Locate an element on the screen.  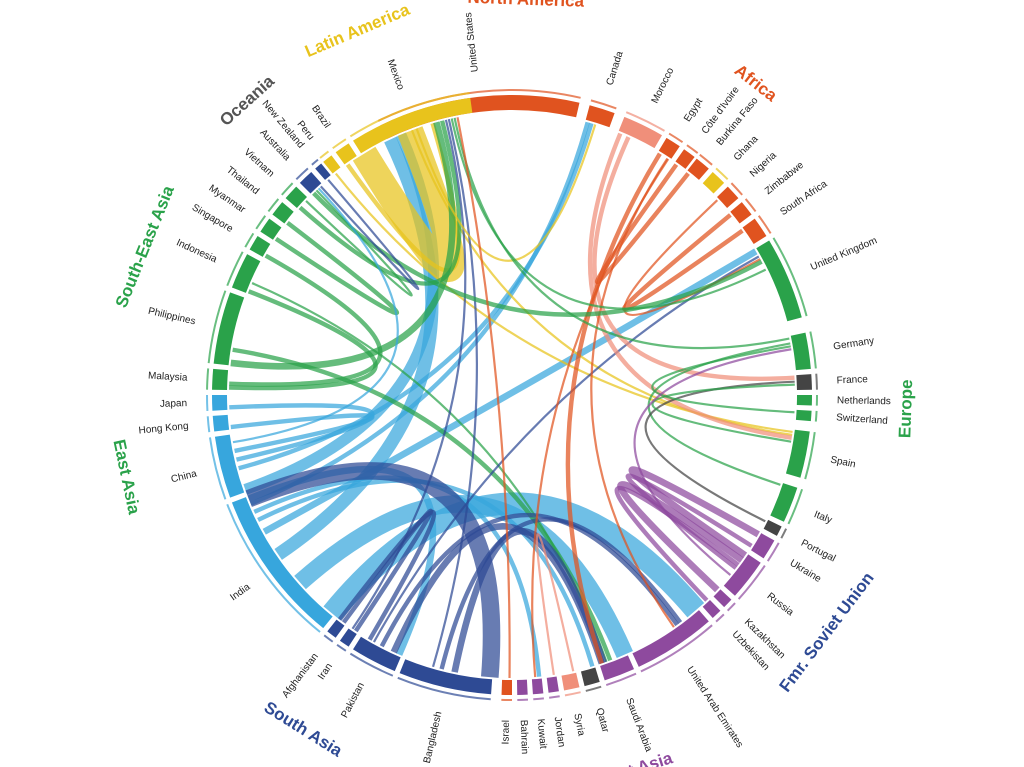
country-arc-israel is located at coordinates (506, 687).